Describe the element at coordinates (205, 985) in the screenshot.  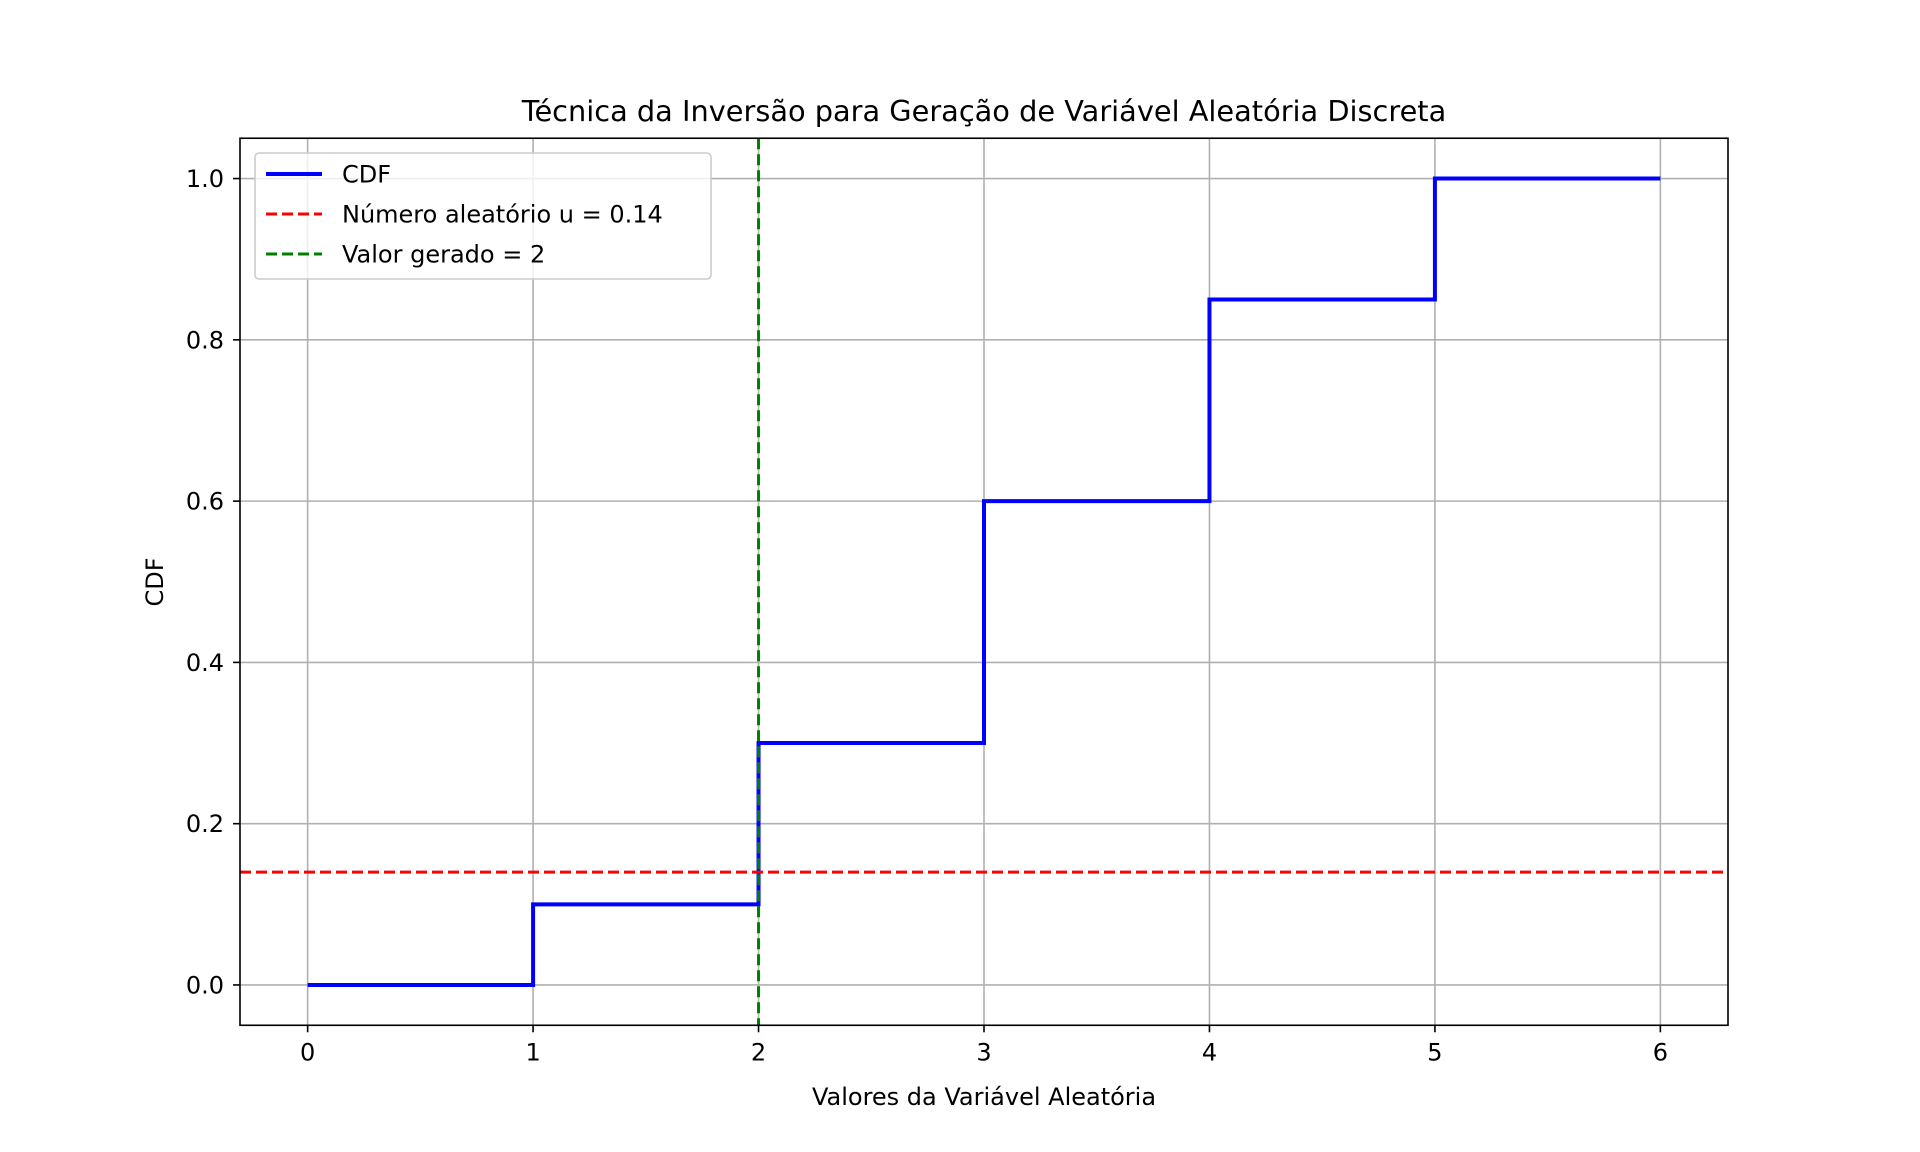
I see `y-tick-label: 0.0` at that location.